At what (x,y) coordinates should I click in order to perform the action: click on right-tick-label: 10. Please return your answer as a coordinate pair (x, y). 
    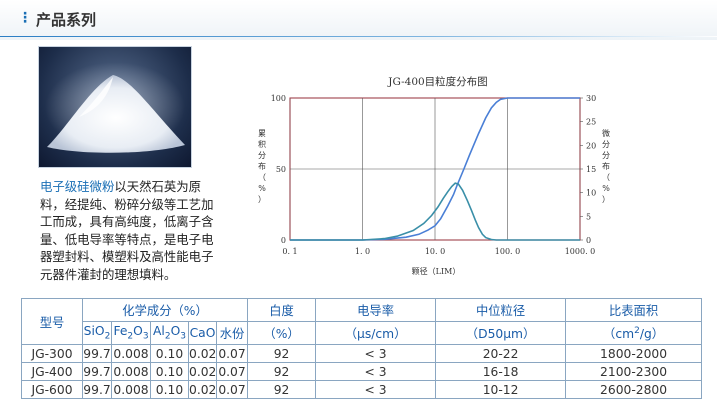
    Looking at the image, I should click on (591, 193).